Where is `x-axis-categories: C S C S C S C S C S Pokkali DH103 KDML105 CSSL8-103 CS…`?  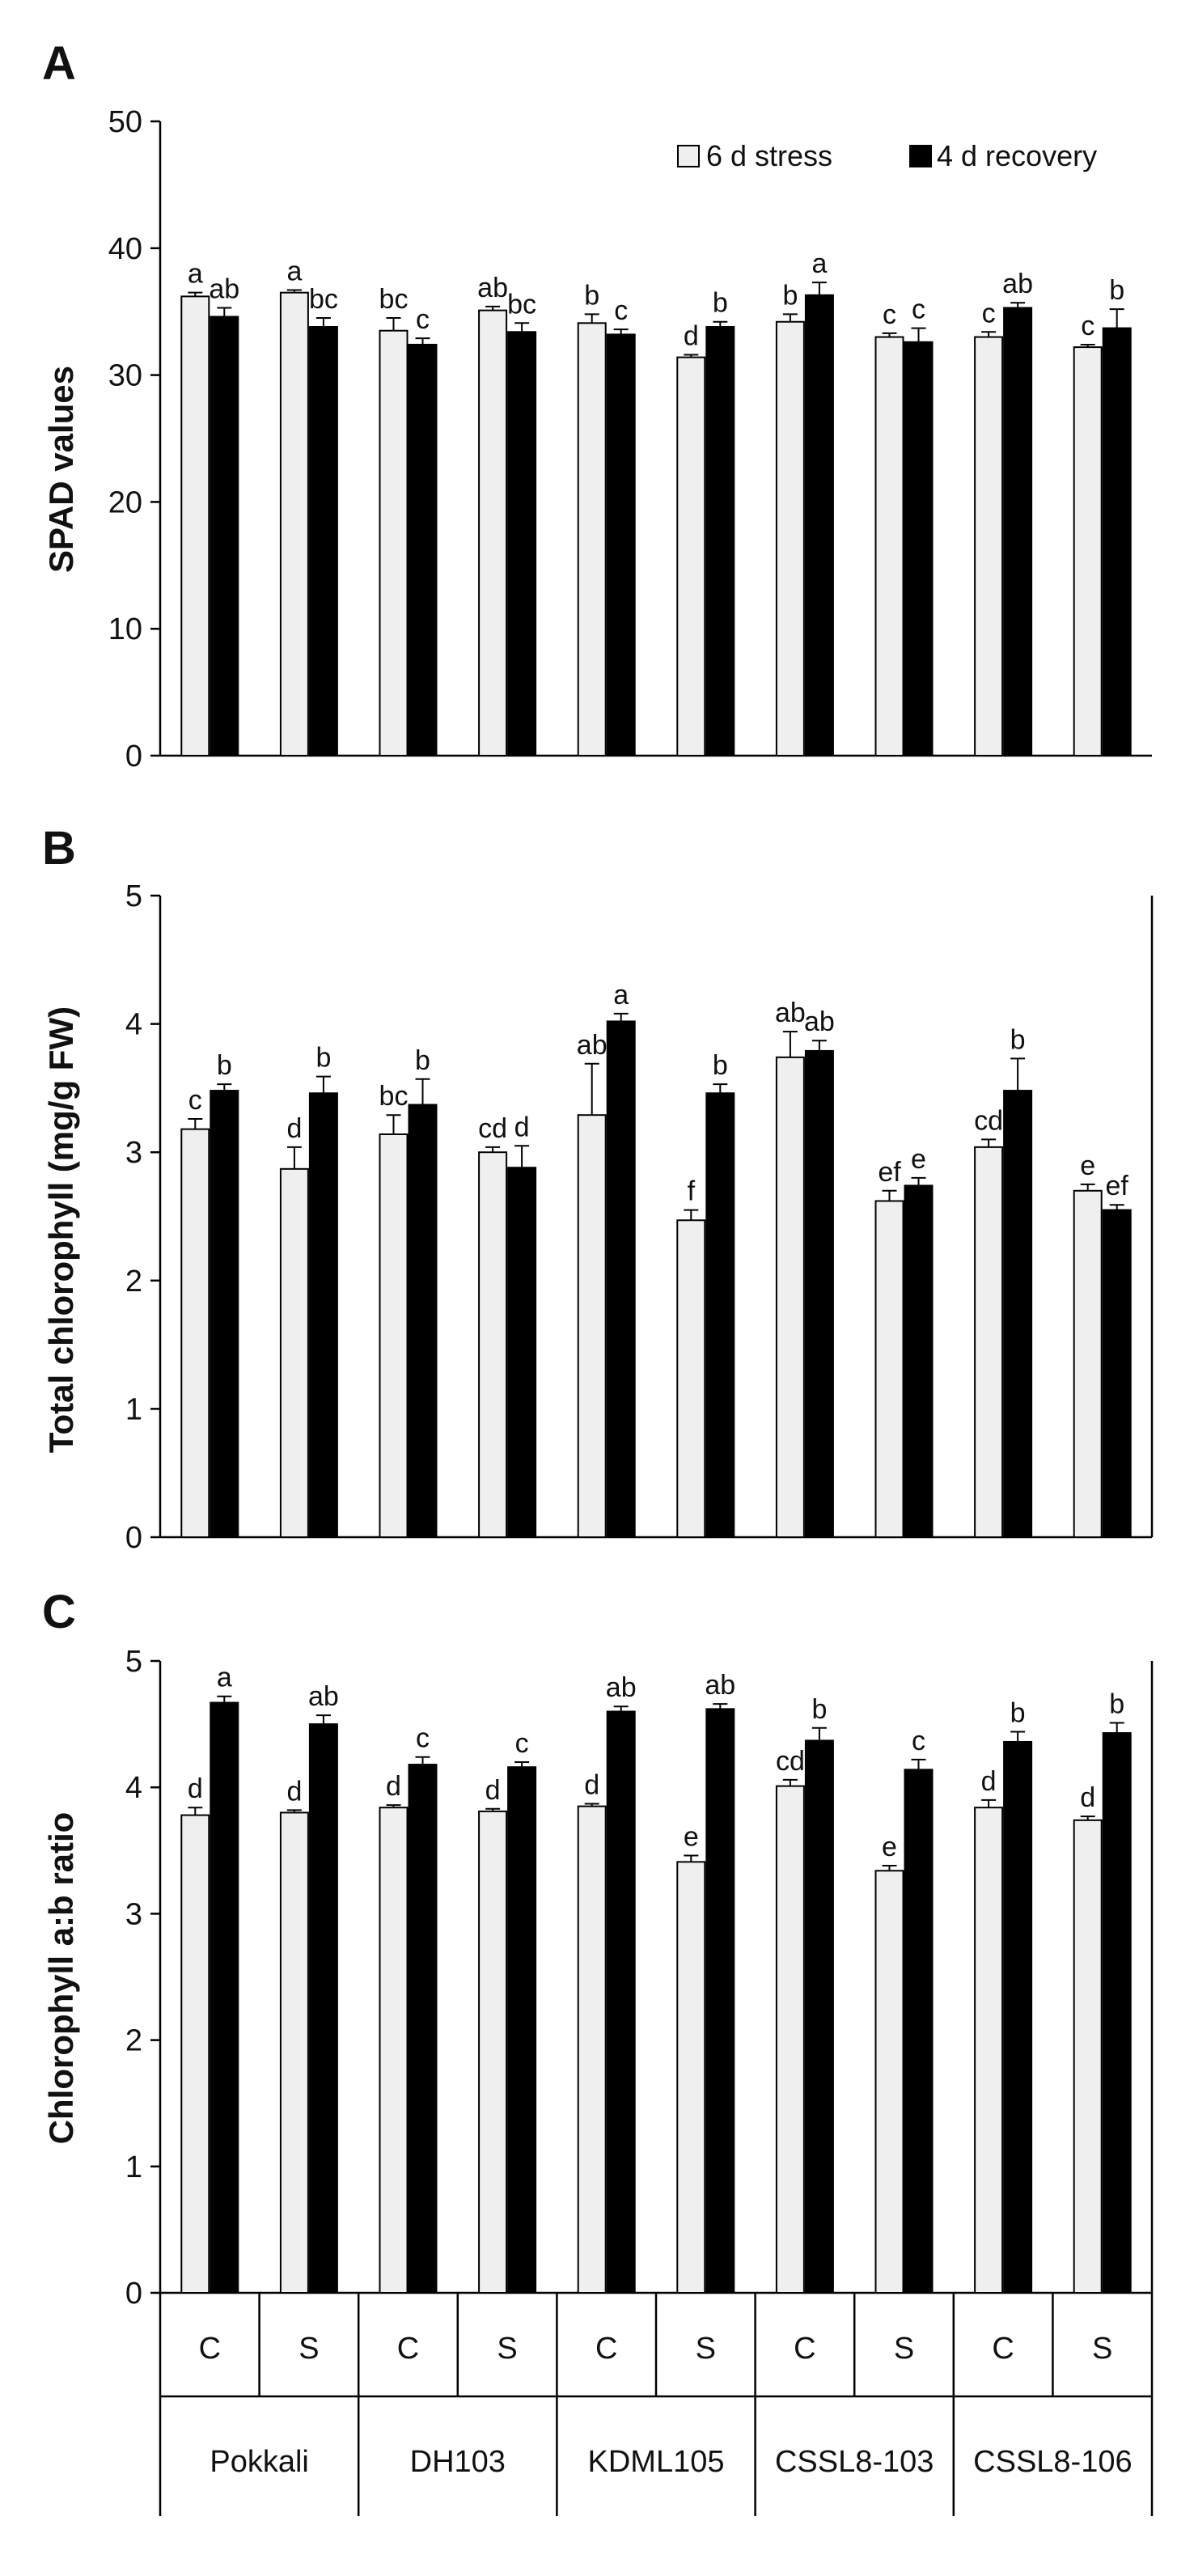 x-axis-categories: C S C S C S C S C S Pokkali DH103 KDML105 CSSL8-103 CS… is located at coordinates (656, 2404).